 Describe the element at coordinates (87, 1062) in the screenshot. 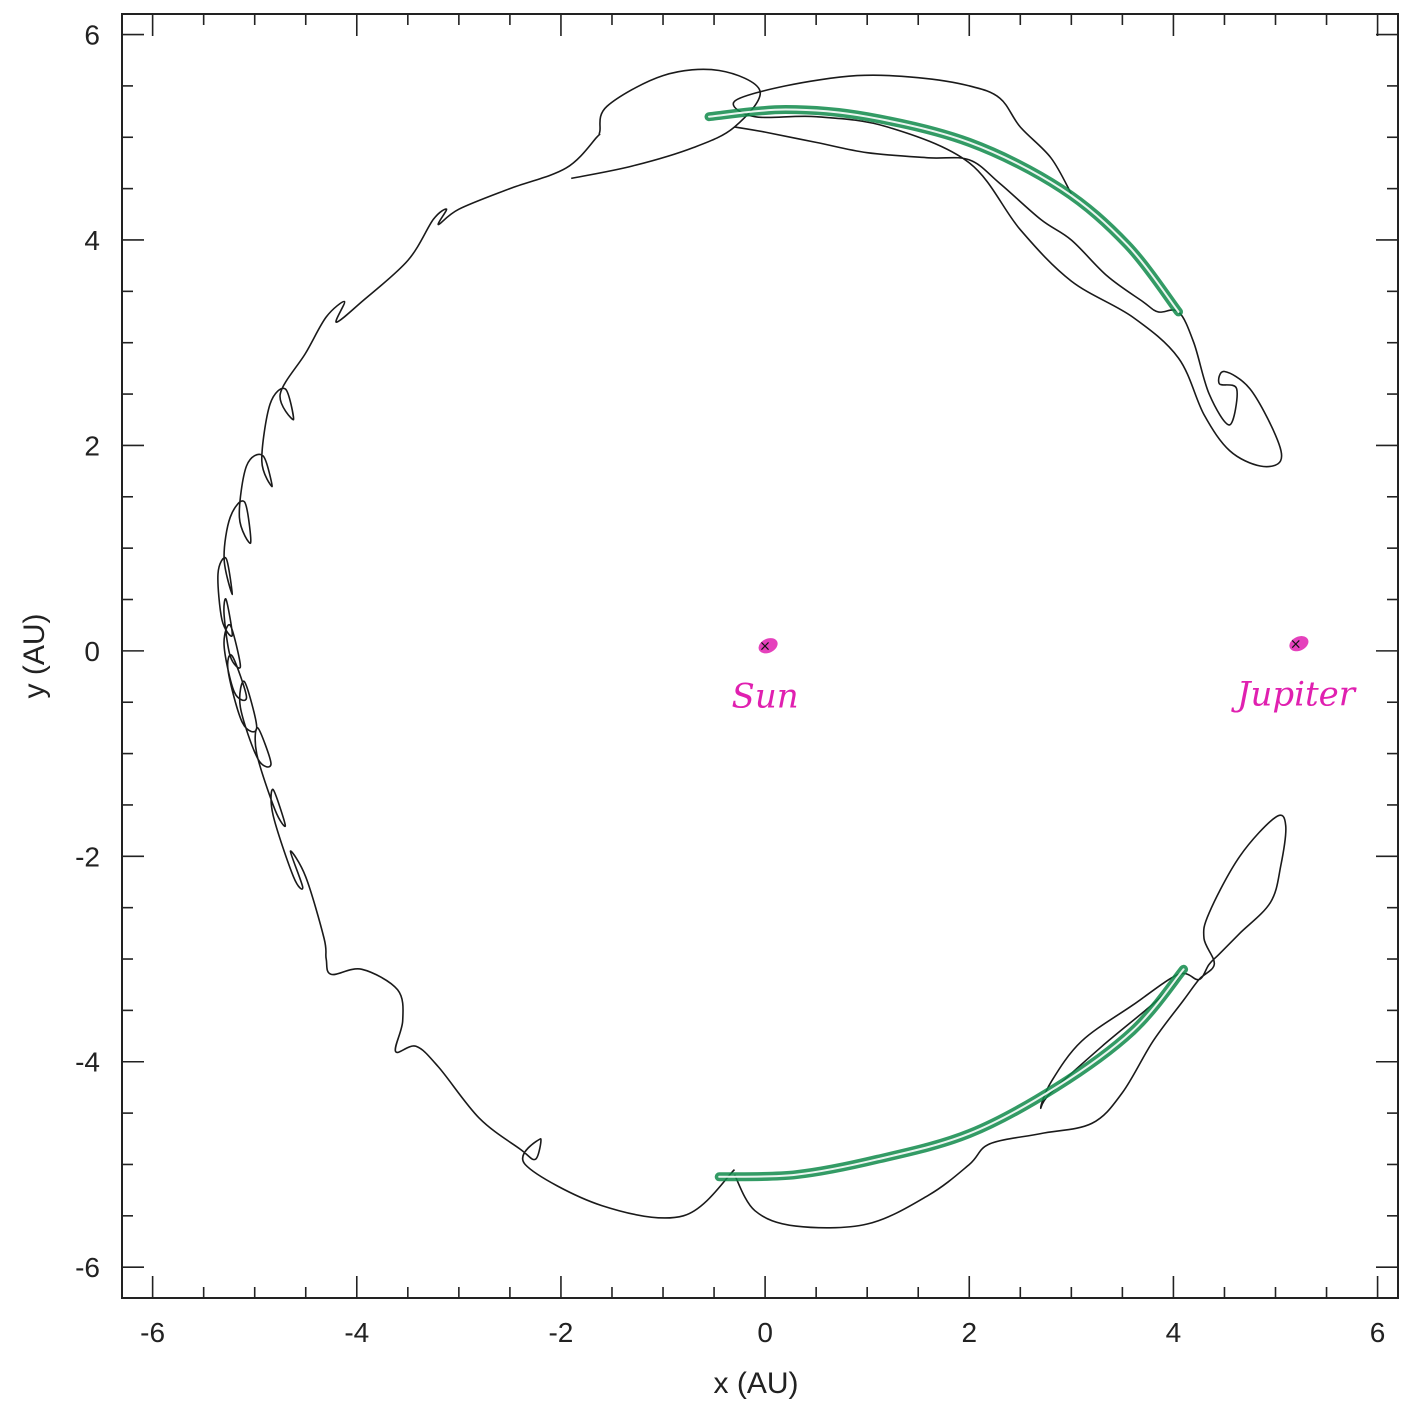

I see `y-tick-label: -4` at that location.